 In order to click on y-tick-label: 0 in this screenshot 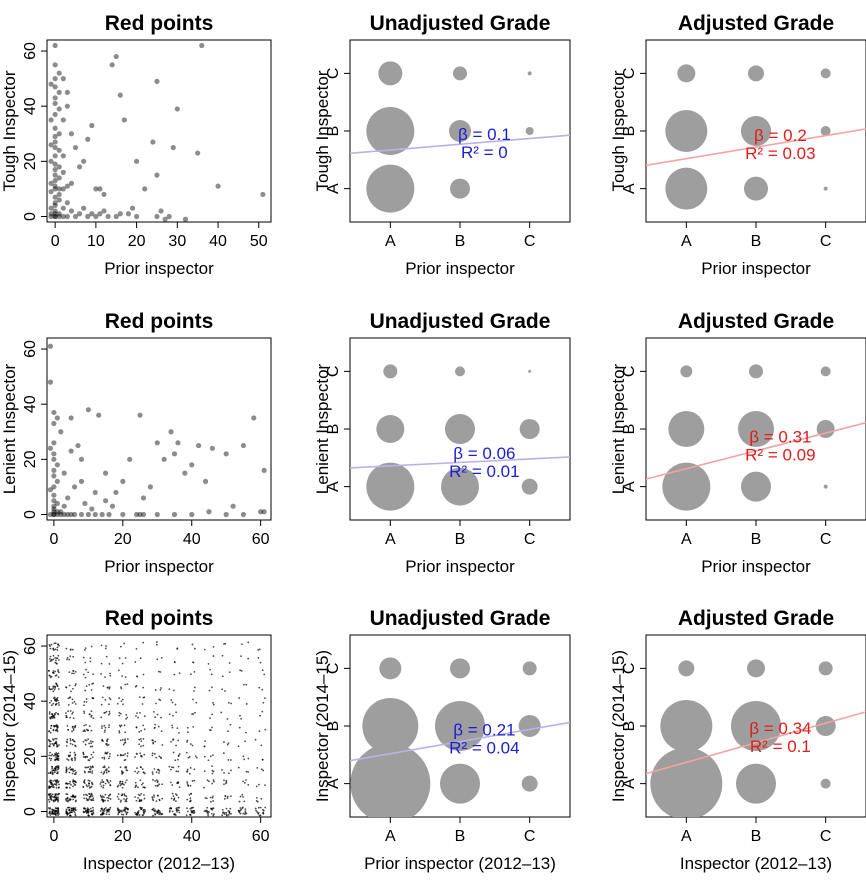, I will do `click(30, 811)`.